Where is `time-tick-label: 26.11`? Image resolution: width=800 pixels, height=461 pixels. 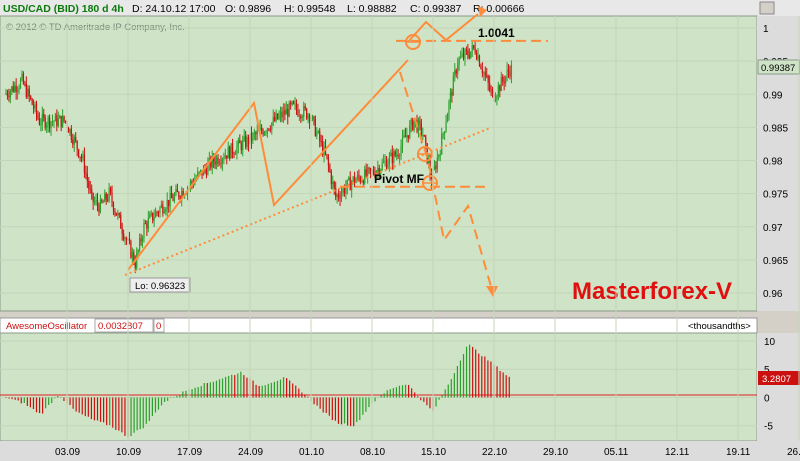 time-tick-label: 26.11 is located at coordinates (793, 452).